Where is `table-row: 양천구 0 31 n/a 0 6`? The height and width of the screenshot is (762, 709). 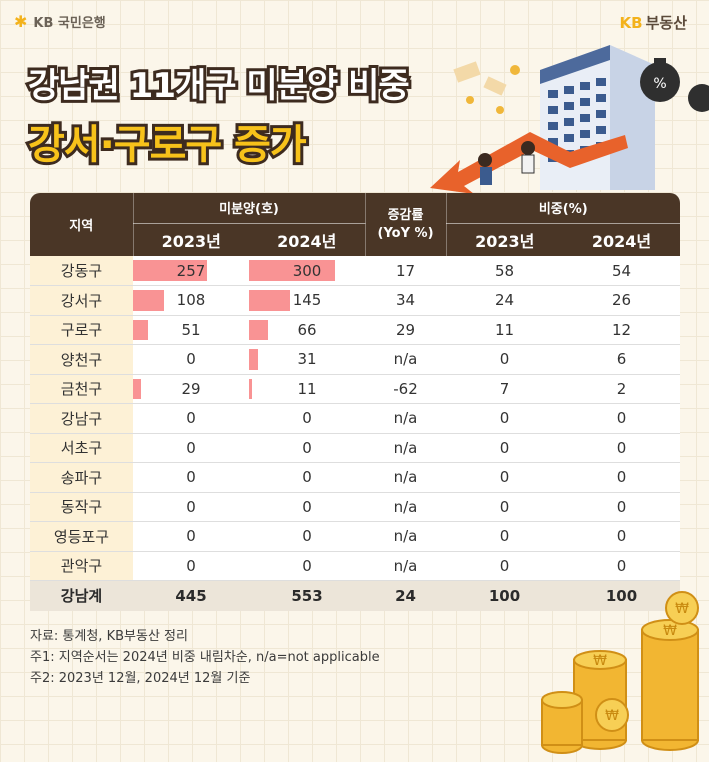
table-row: 양천구 0 31 n/a 0 6 is located at coordinates (355, 359).